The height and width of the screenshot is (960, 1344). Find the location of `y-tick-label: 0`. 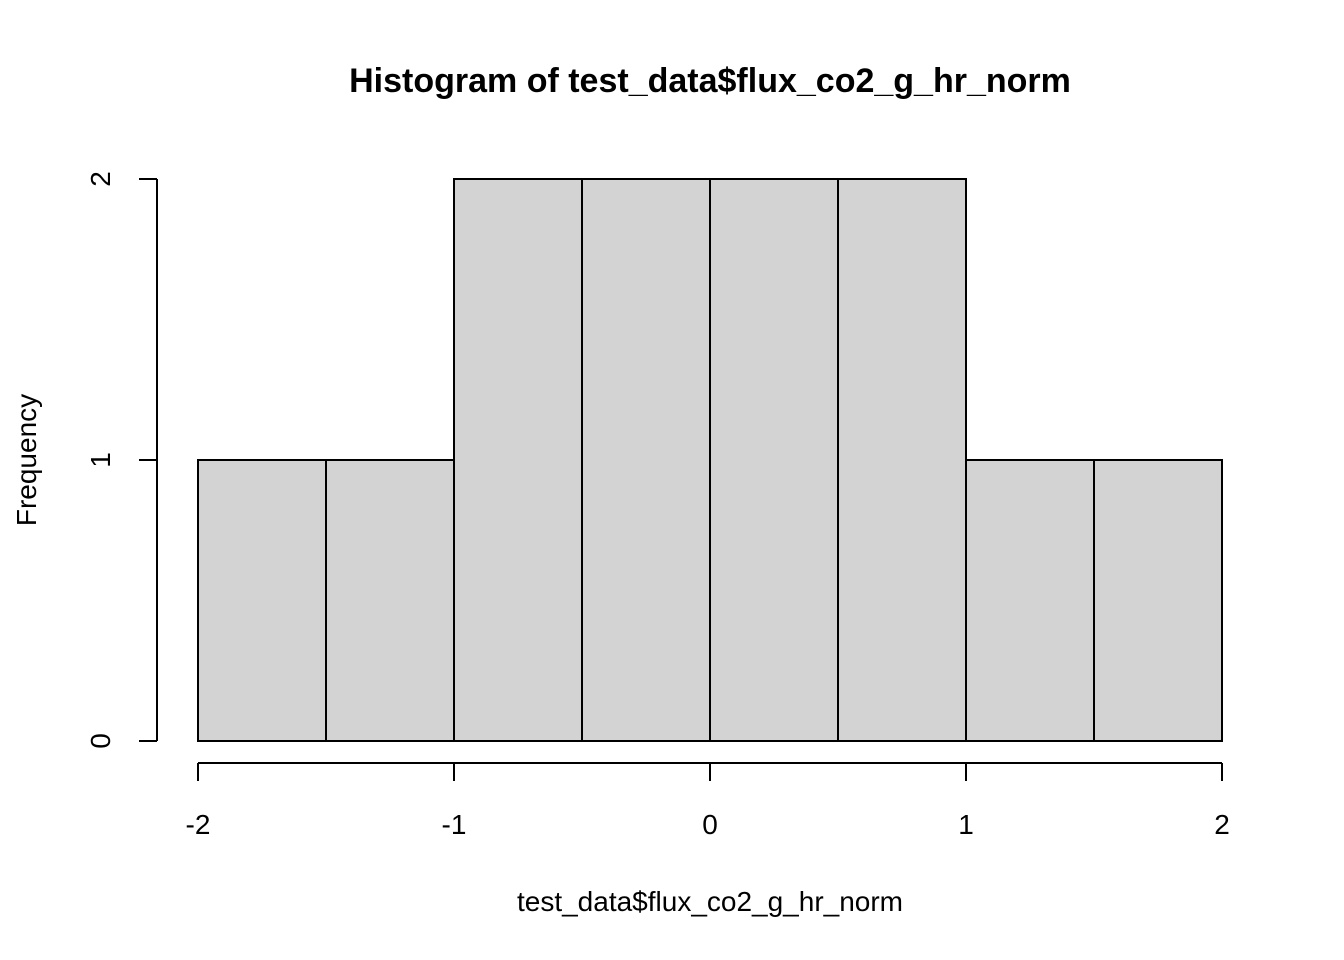

y-tick-label: 0 is located at coordinates (100, 741).